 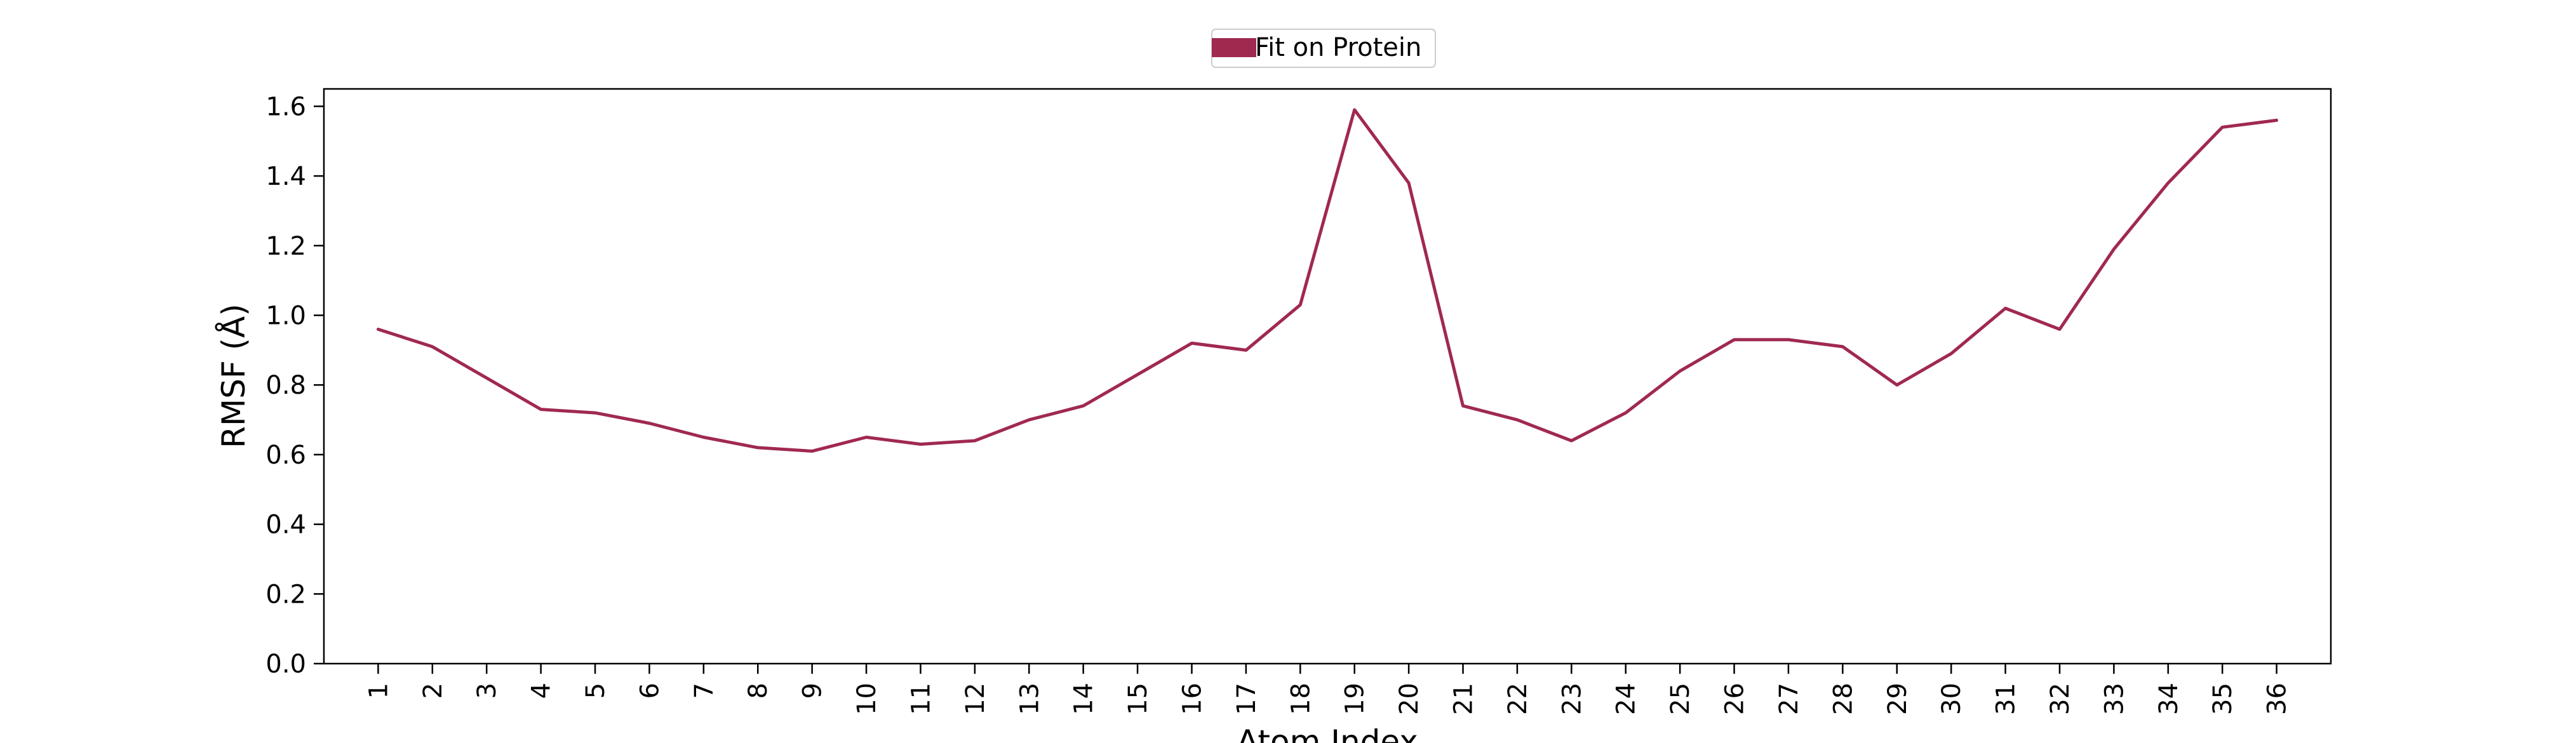 I want to click on x-tick-label: 20, so click(x=1409, y=699).